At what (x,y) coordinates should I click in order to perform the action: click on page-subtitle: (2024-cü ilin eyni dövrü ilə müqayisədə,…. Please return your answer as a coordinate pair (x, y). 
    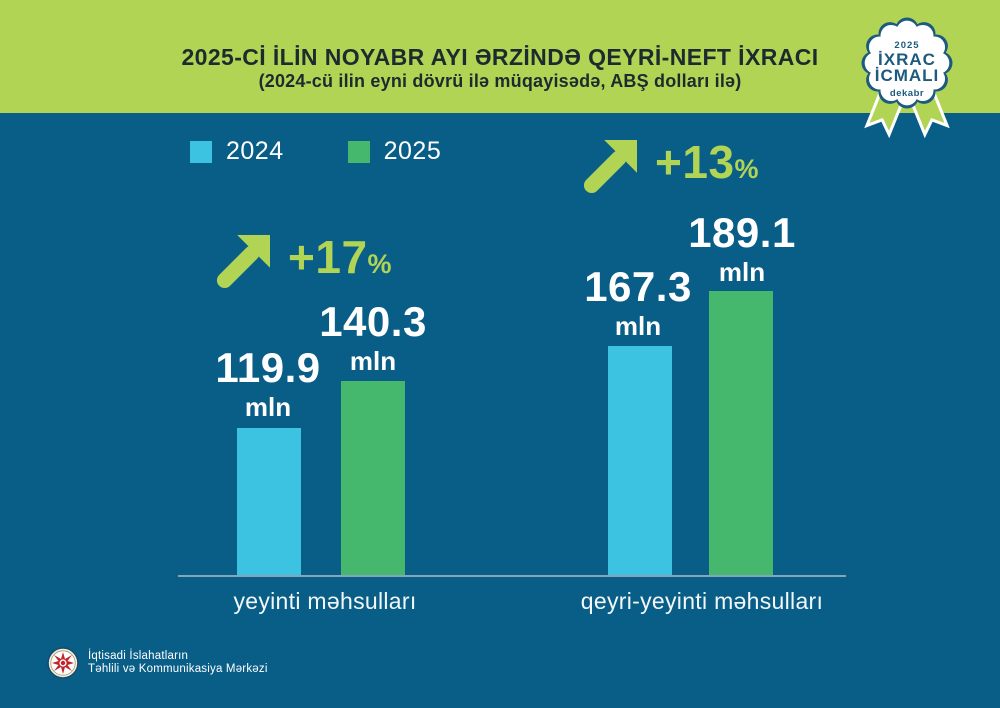
    Looking at the image, I should click on (500, 81).